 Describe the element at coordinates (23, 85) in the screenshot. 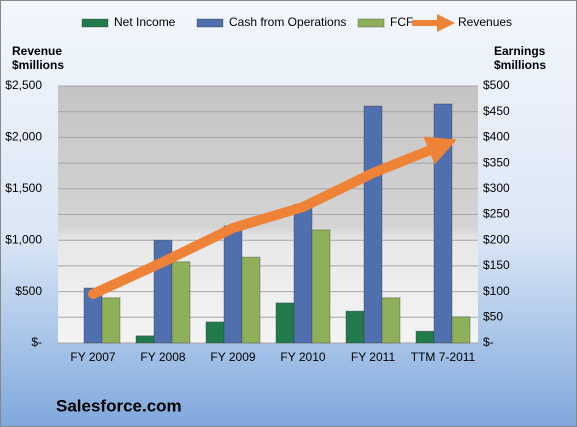

I see `y-tick-label: $2,500` at that location.